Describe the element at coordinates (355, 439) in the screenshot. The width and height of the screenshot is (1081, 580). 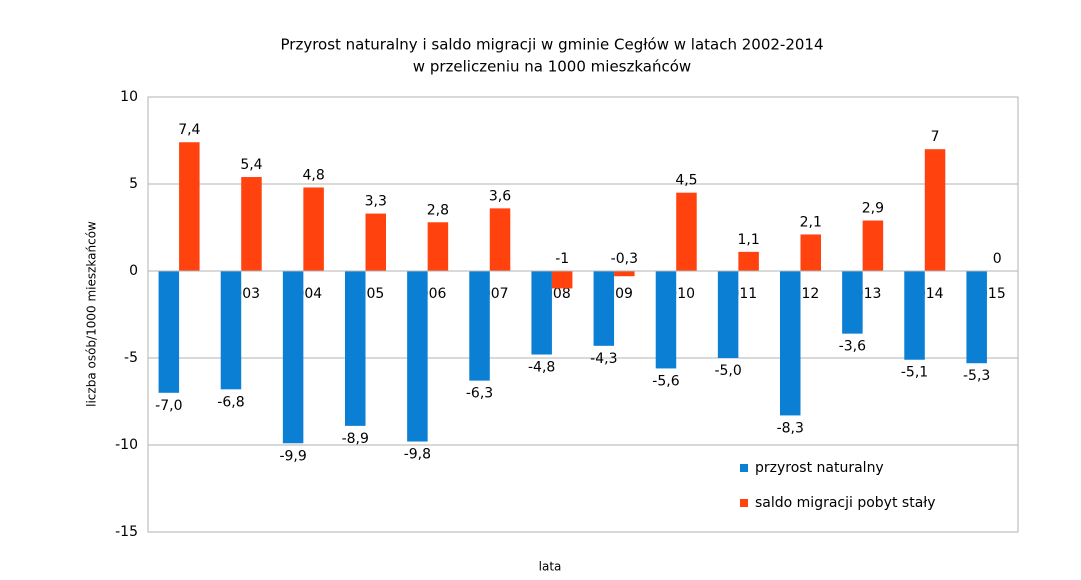
I see `data-label: -8,9` at that location.